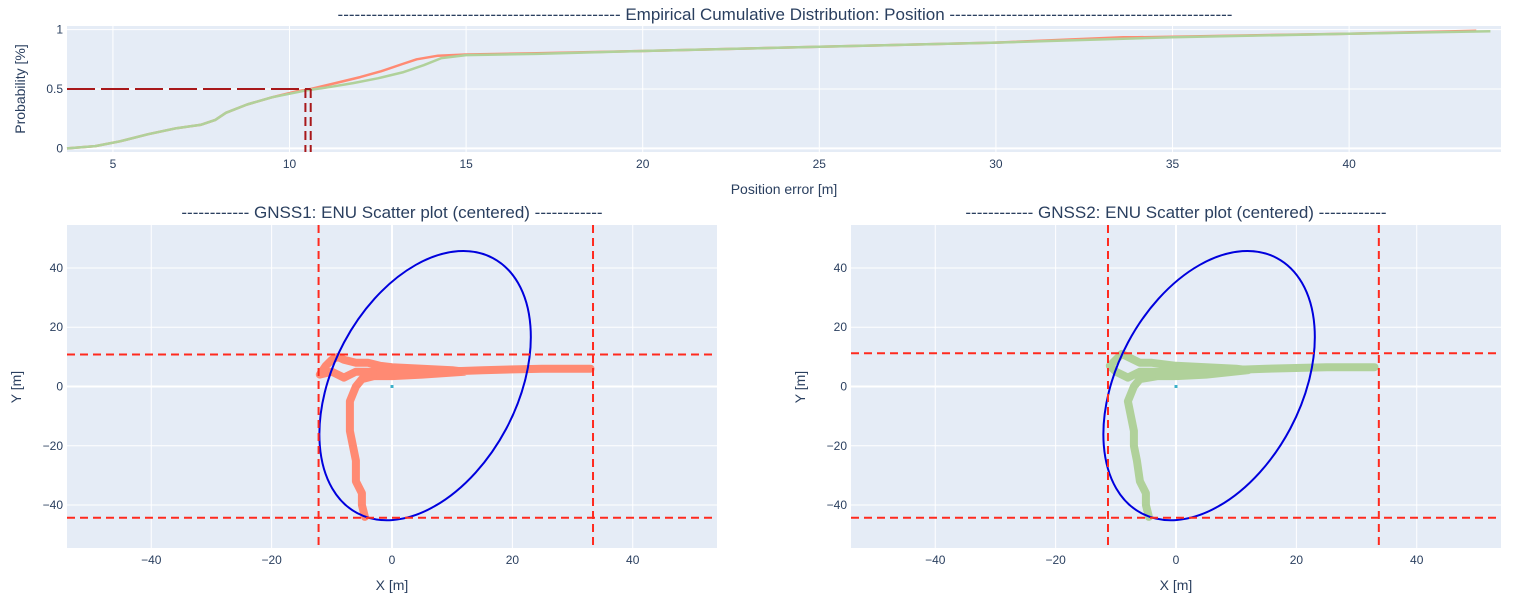  What do you see at coordinates (59, 387) in the screenshot?
I see `gnss1-y-tick-label: 0` at bounding box center [59, 387].